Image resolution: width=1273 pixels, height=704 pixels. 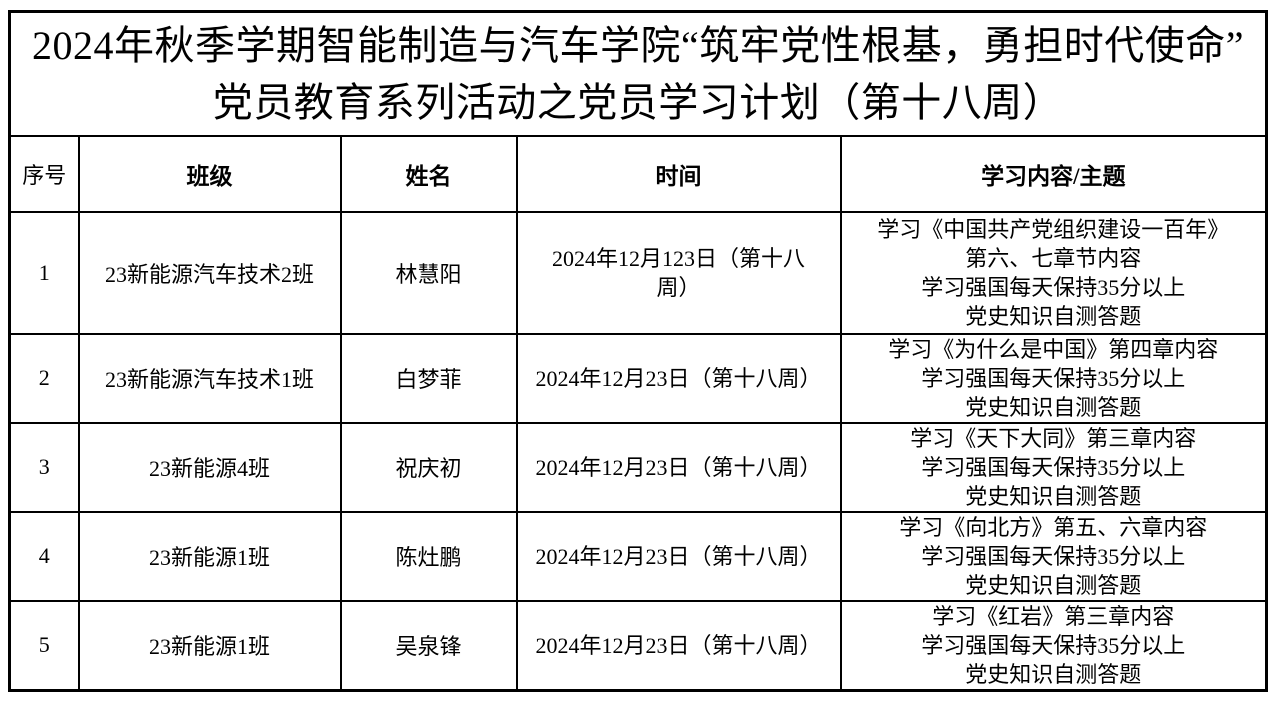 What do you see at coordinates (209, 272) in the screenshot?
I see `cell-class: 23新能源汽车技术2班` at bounding box center [209, 272].